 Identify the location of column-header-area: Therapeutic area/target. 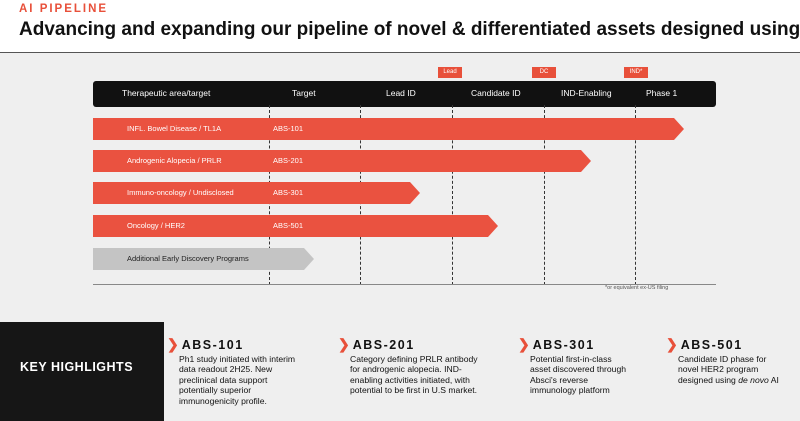
(166, 93).